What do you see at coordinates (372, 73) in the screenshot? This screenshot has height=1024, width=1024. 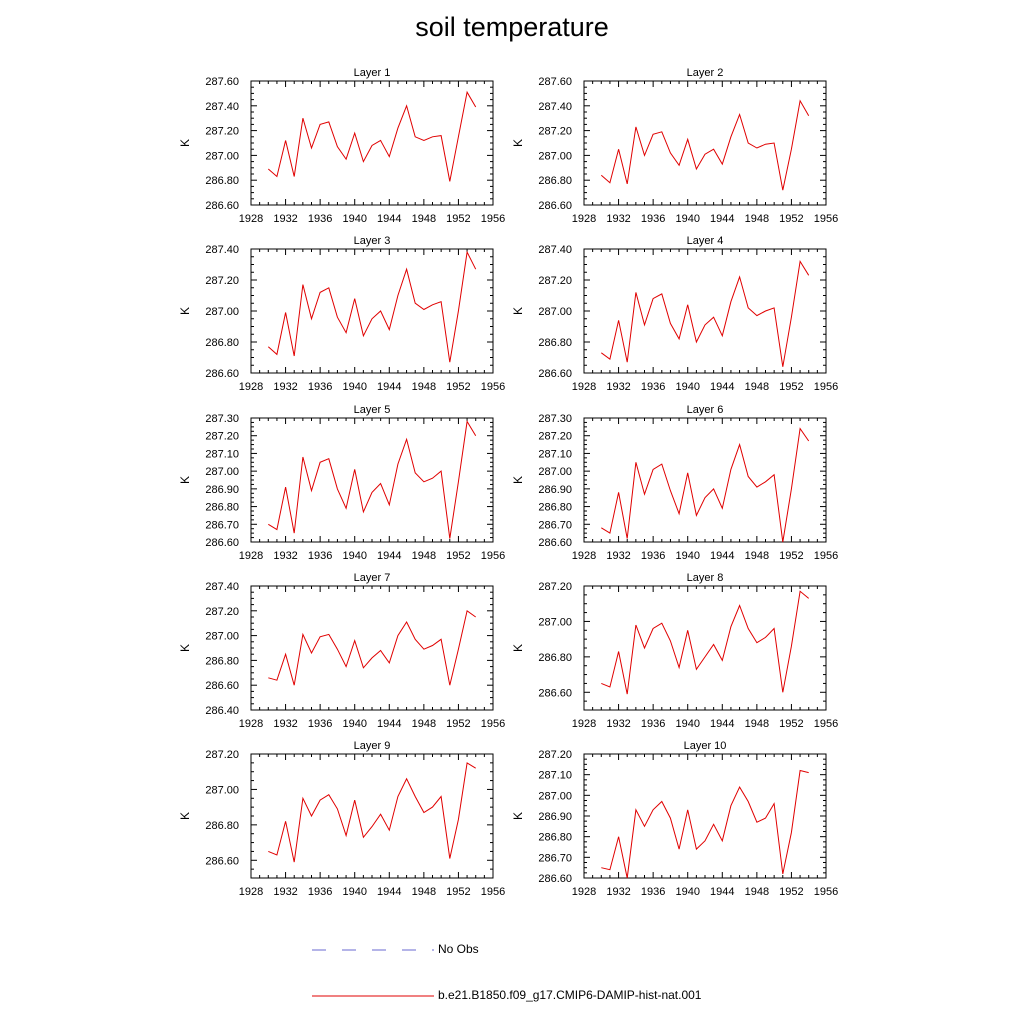 I see `panel-title: Layer 1` at bounding box center [372, 73].